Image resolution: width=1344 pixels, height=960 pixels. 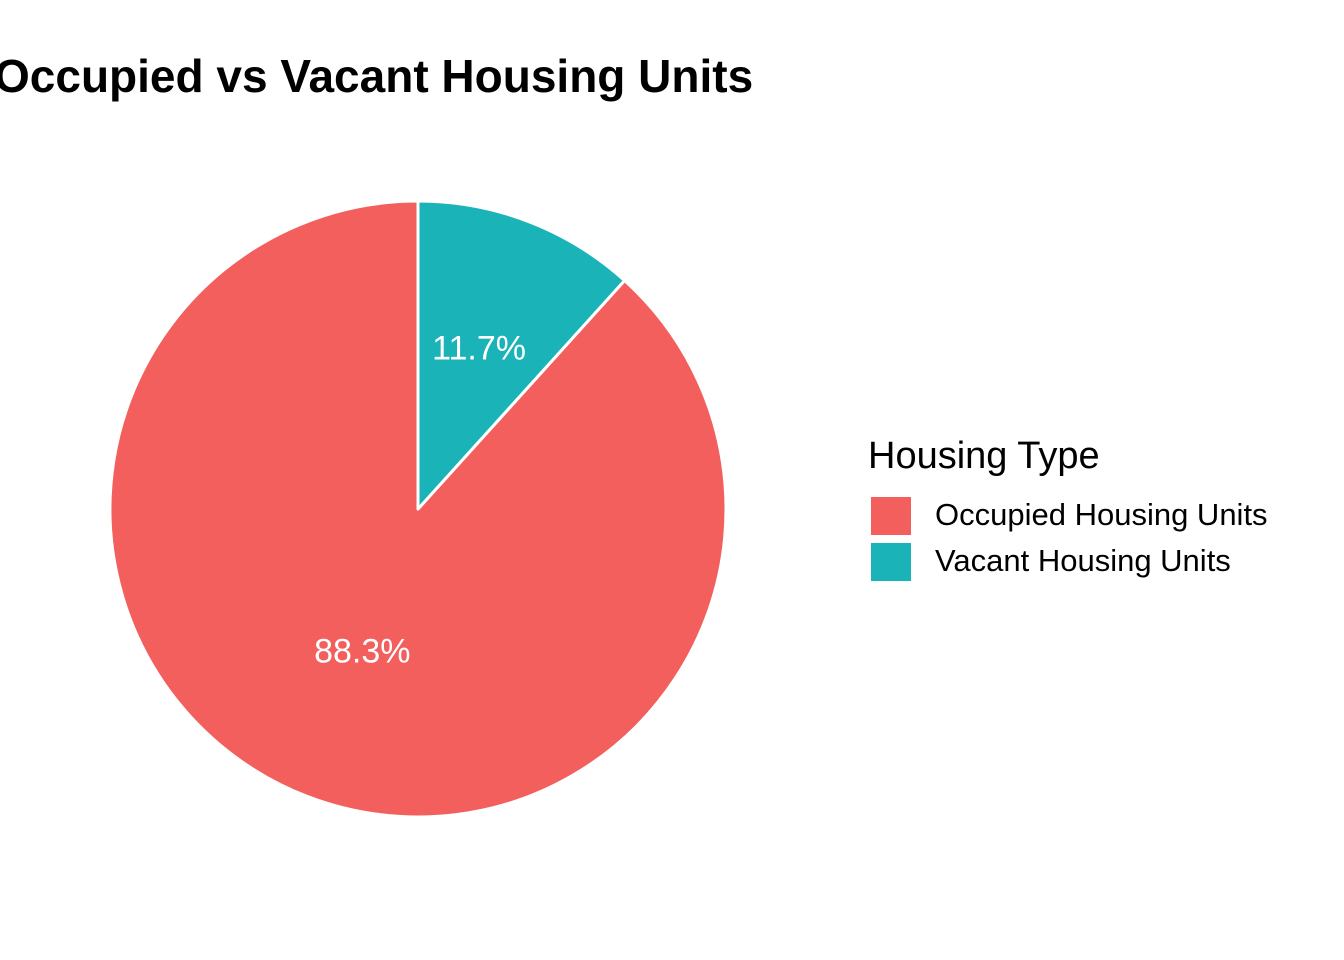 I want to click on legend-label: Vacant Housing Units, so click(x=1083, y=560).